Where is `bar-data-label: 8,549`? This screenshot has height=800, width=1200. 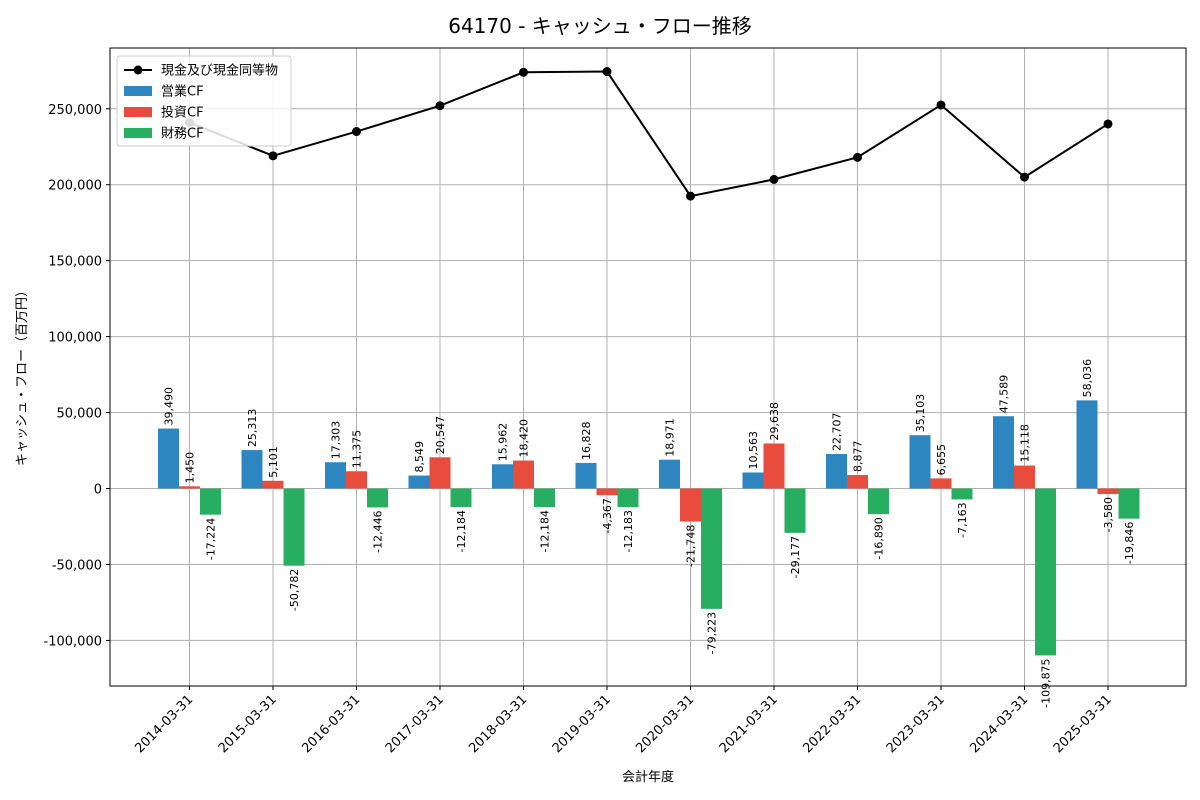 bar-data-label: 8,549 is located at coordinates (419, 457).